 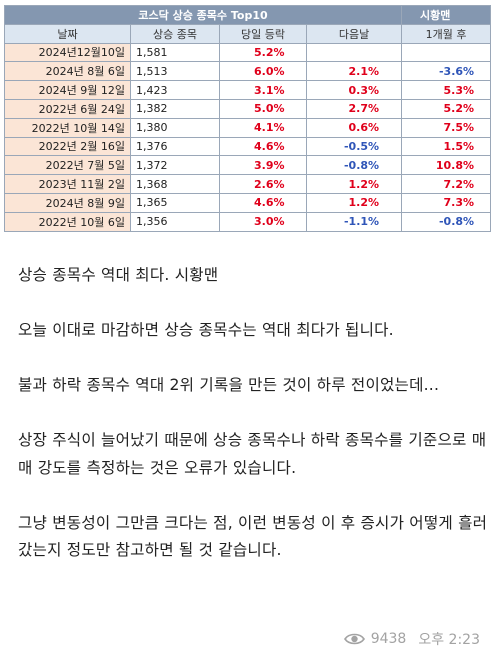 I want to click on date-cell: 2022년 10월 14일, so click(x=67, y=127).